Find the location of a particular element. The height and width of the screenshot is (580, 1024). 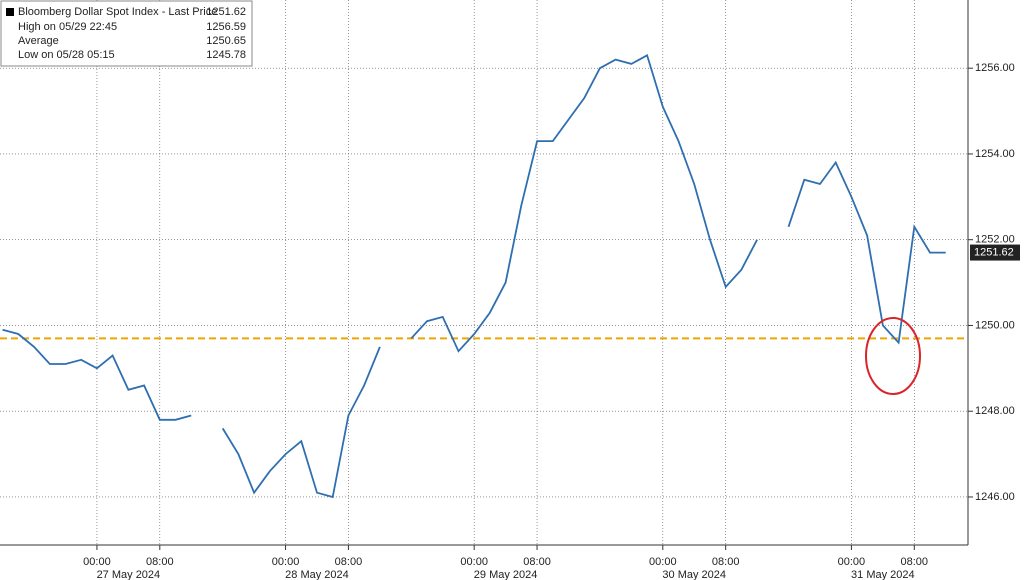

date-label: 30 May 2024 is located at coordinates (694, 574).